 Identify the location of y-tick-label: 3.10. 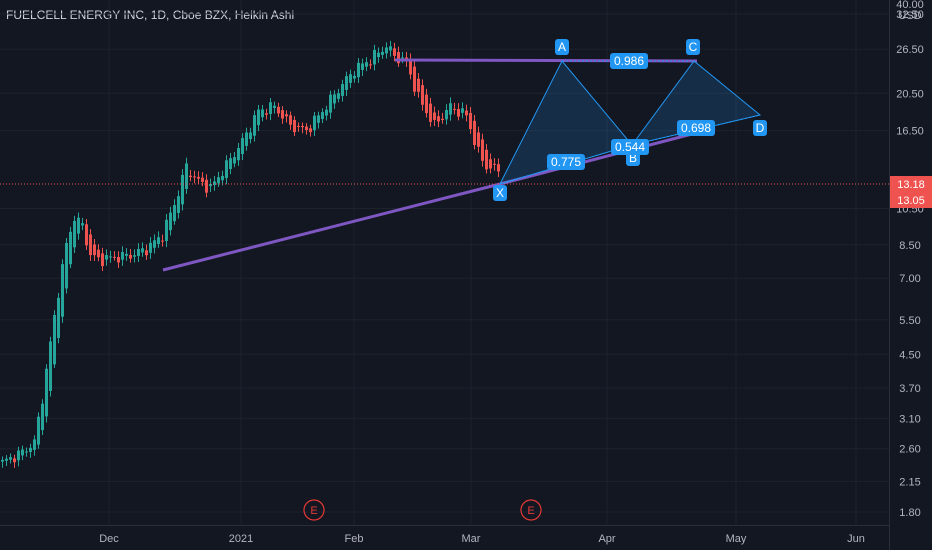
(909, 419).